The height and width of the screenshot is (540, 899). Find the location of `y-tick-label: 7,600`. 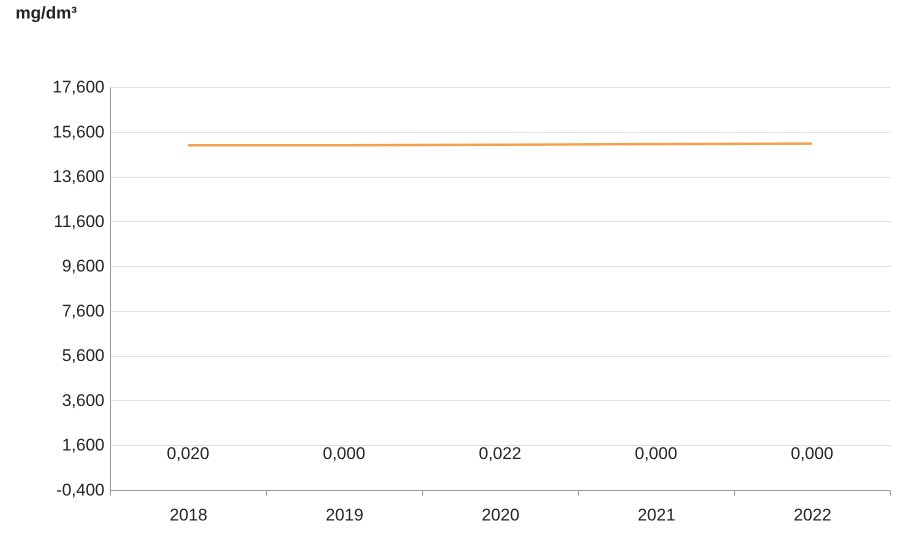

y-tick-label: 7,600 is located at coordinates (83, 310).